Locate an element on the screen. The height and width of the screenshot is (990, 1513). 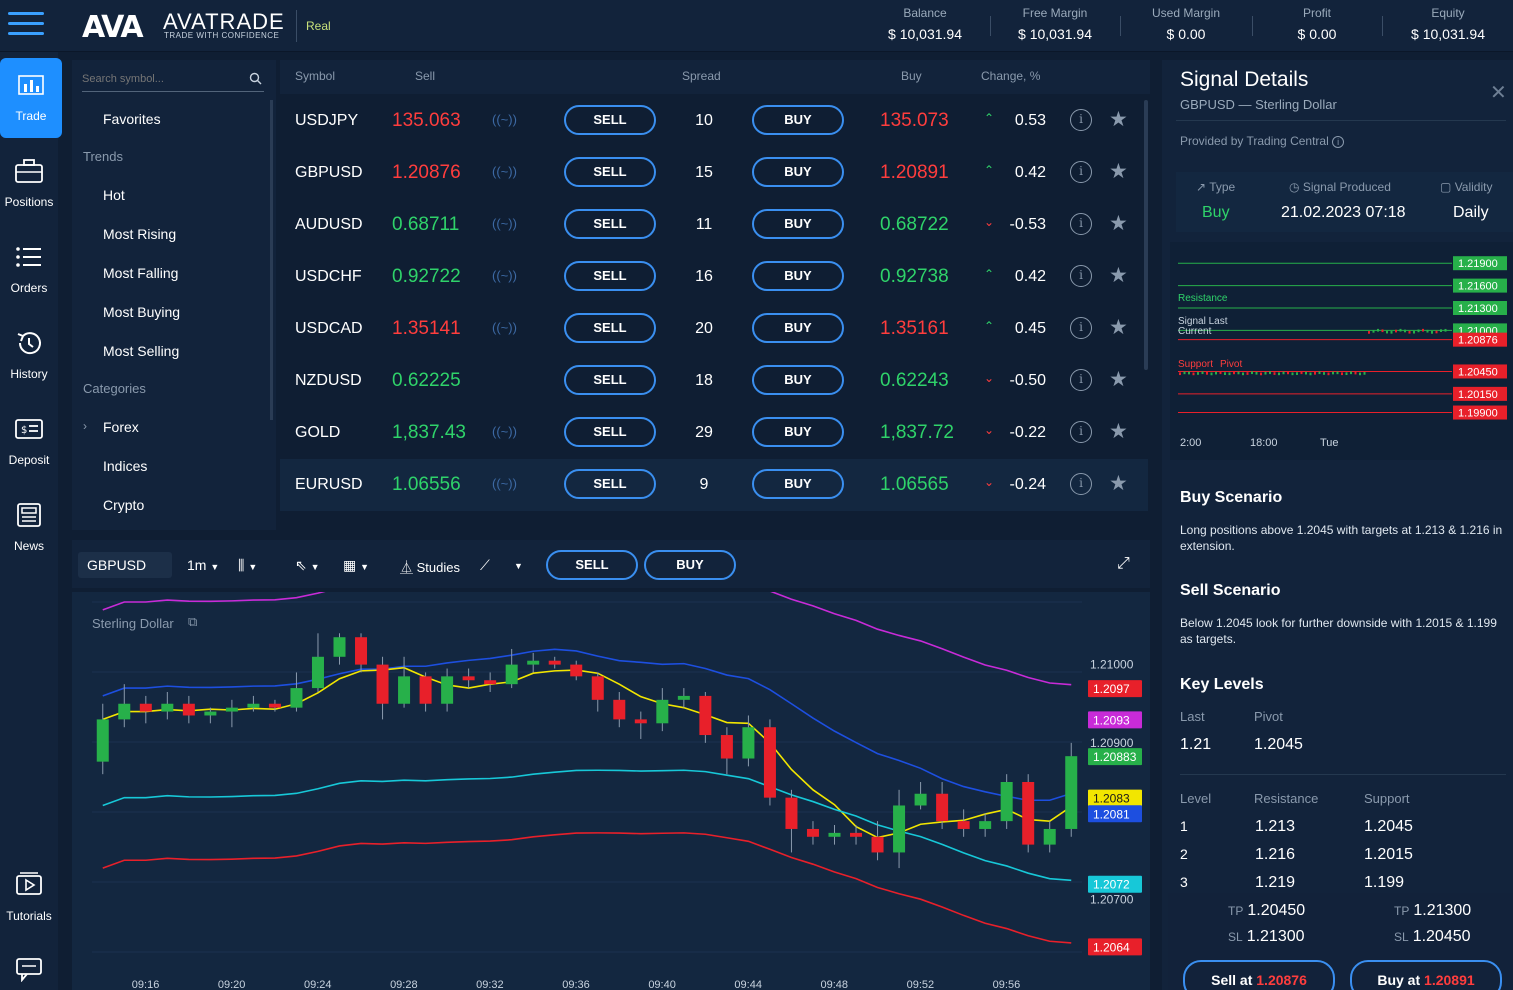
time-tick-label: 09:56 is located at coordinates (1007, 984).